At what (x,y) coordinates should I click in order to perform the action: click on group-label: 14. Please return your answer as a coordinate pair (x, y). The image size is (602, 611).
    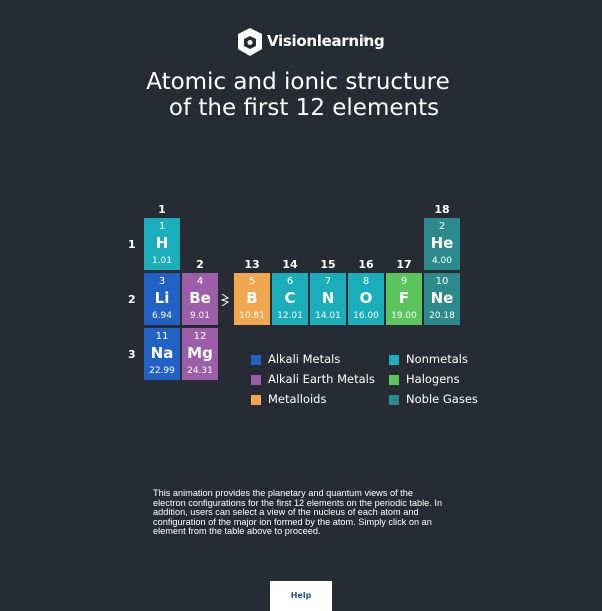
    Looking at the image, I should click on (290, 264).